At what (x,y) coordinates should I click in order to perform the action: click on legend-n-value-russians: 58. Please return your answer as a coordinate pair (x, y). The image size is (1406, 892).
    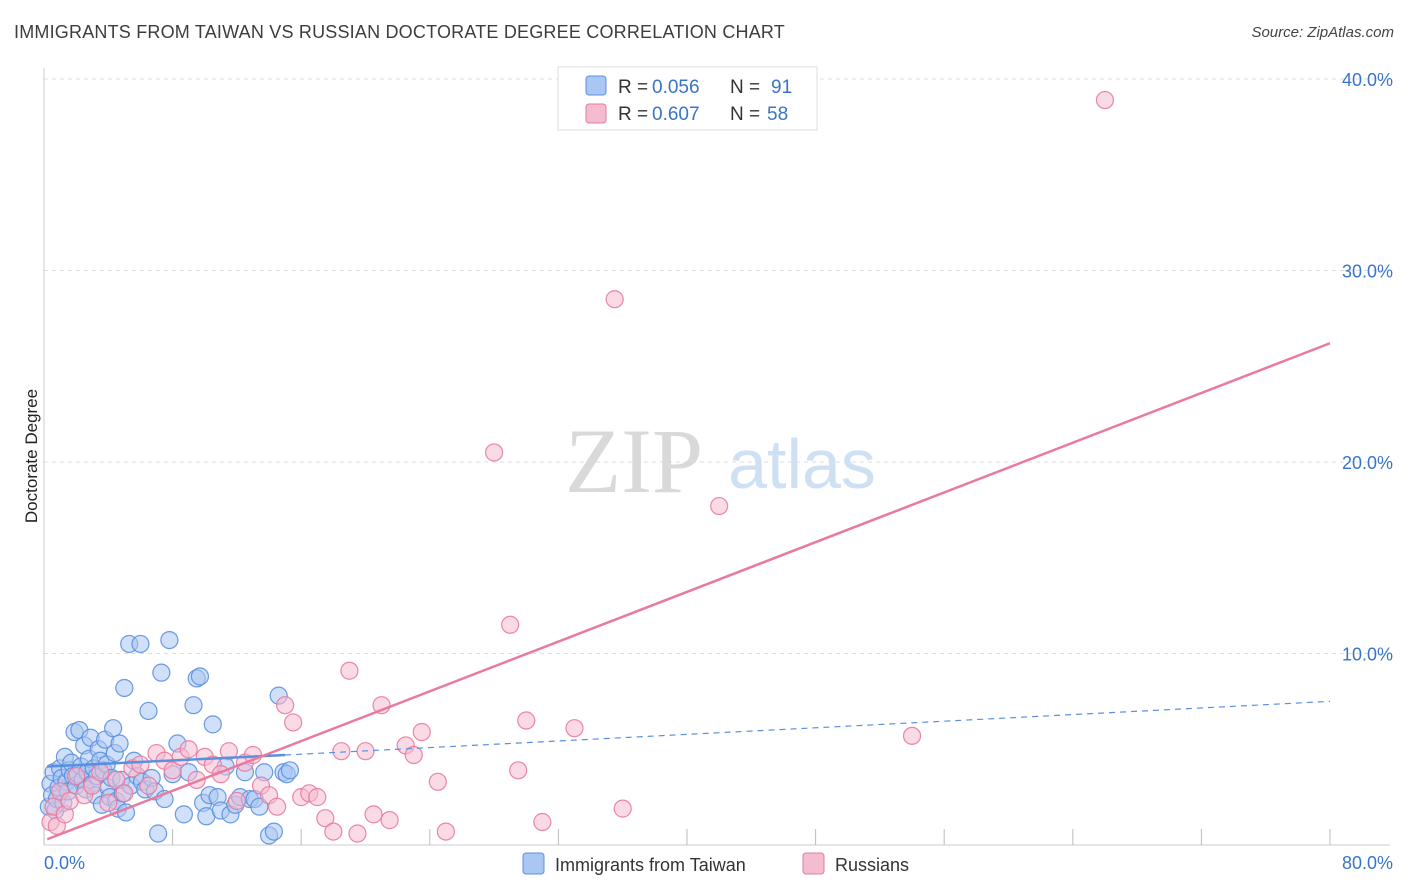
    Looking at the image, I should click on (777, 114).